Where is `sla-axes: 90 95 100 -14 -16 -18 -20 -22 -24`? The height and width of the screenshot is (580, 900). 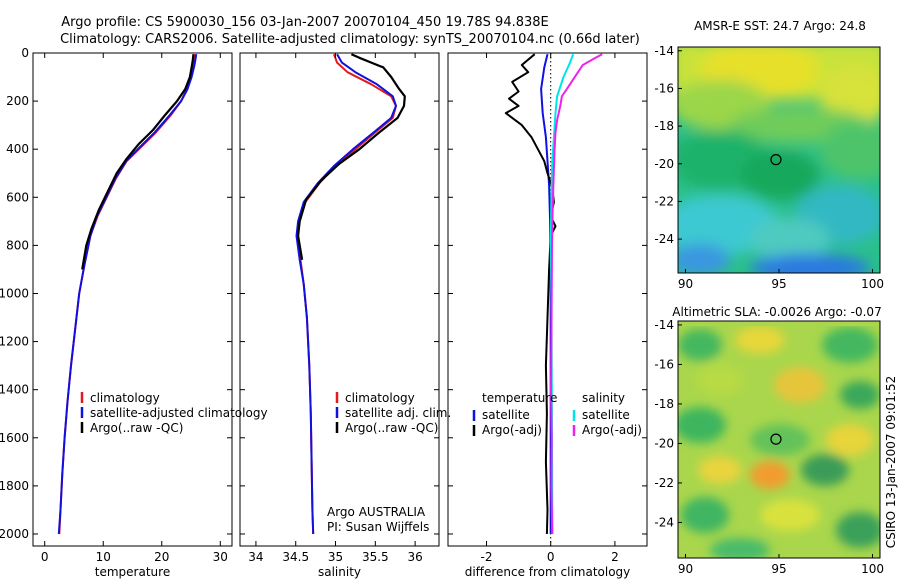 sla-axes: 90 95 100 -14 -16 -18 -20 -22 -24 is located at coordinates (769, 447).